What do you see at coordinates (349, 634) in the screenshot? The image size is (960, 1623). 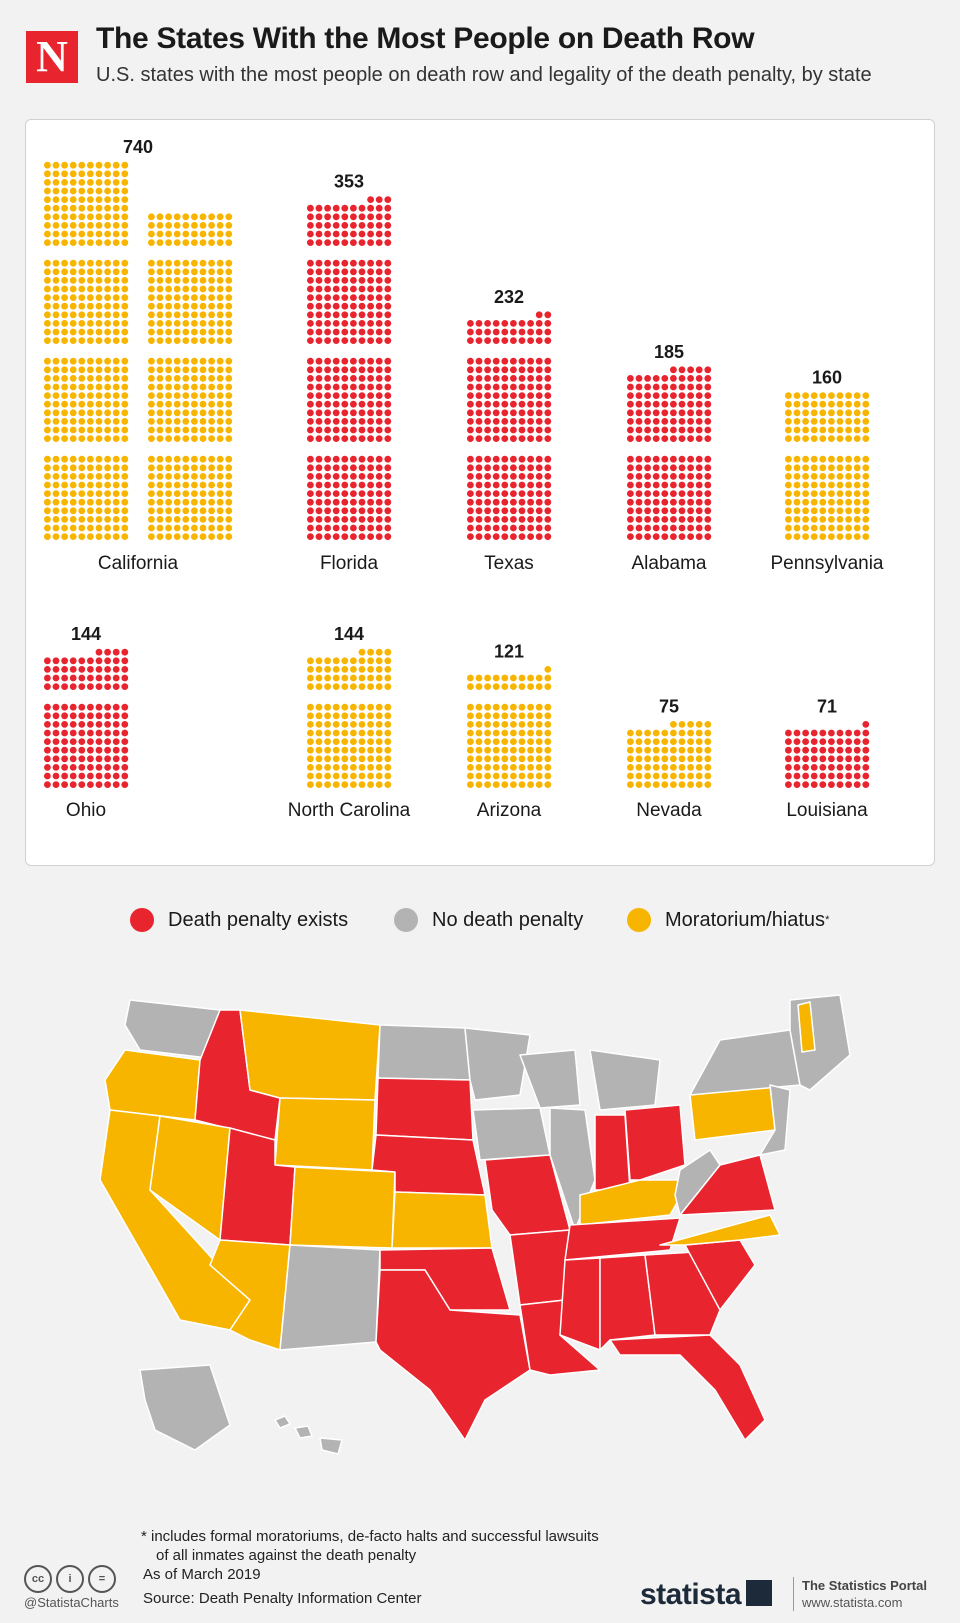 I see `value-label: 144` at bounding box center [349, 634].